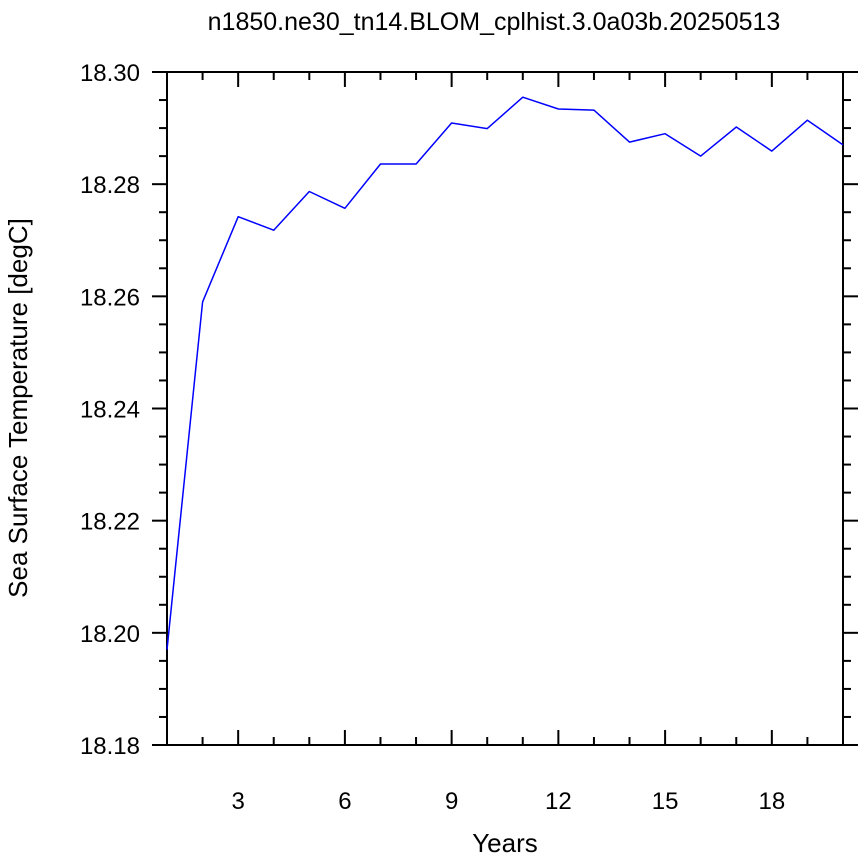 The height and width of the screenshot is (859, 865). What do you see at coordinates (451, 801) in the screenshot?
I see `x-tick-label: 9` at bounding box center [451, 801].